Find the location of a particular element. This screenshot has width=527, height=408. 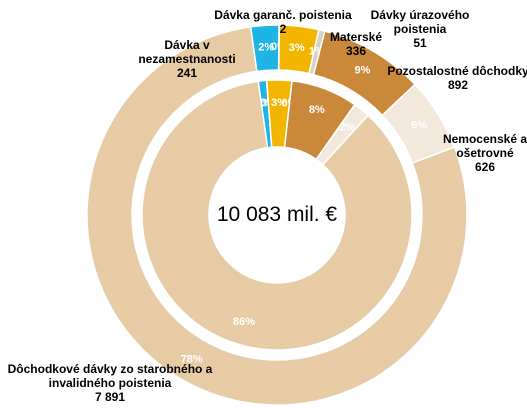

total-label: 10 083 mil. € is located at coordinates (277, 214).